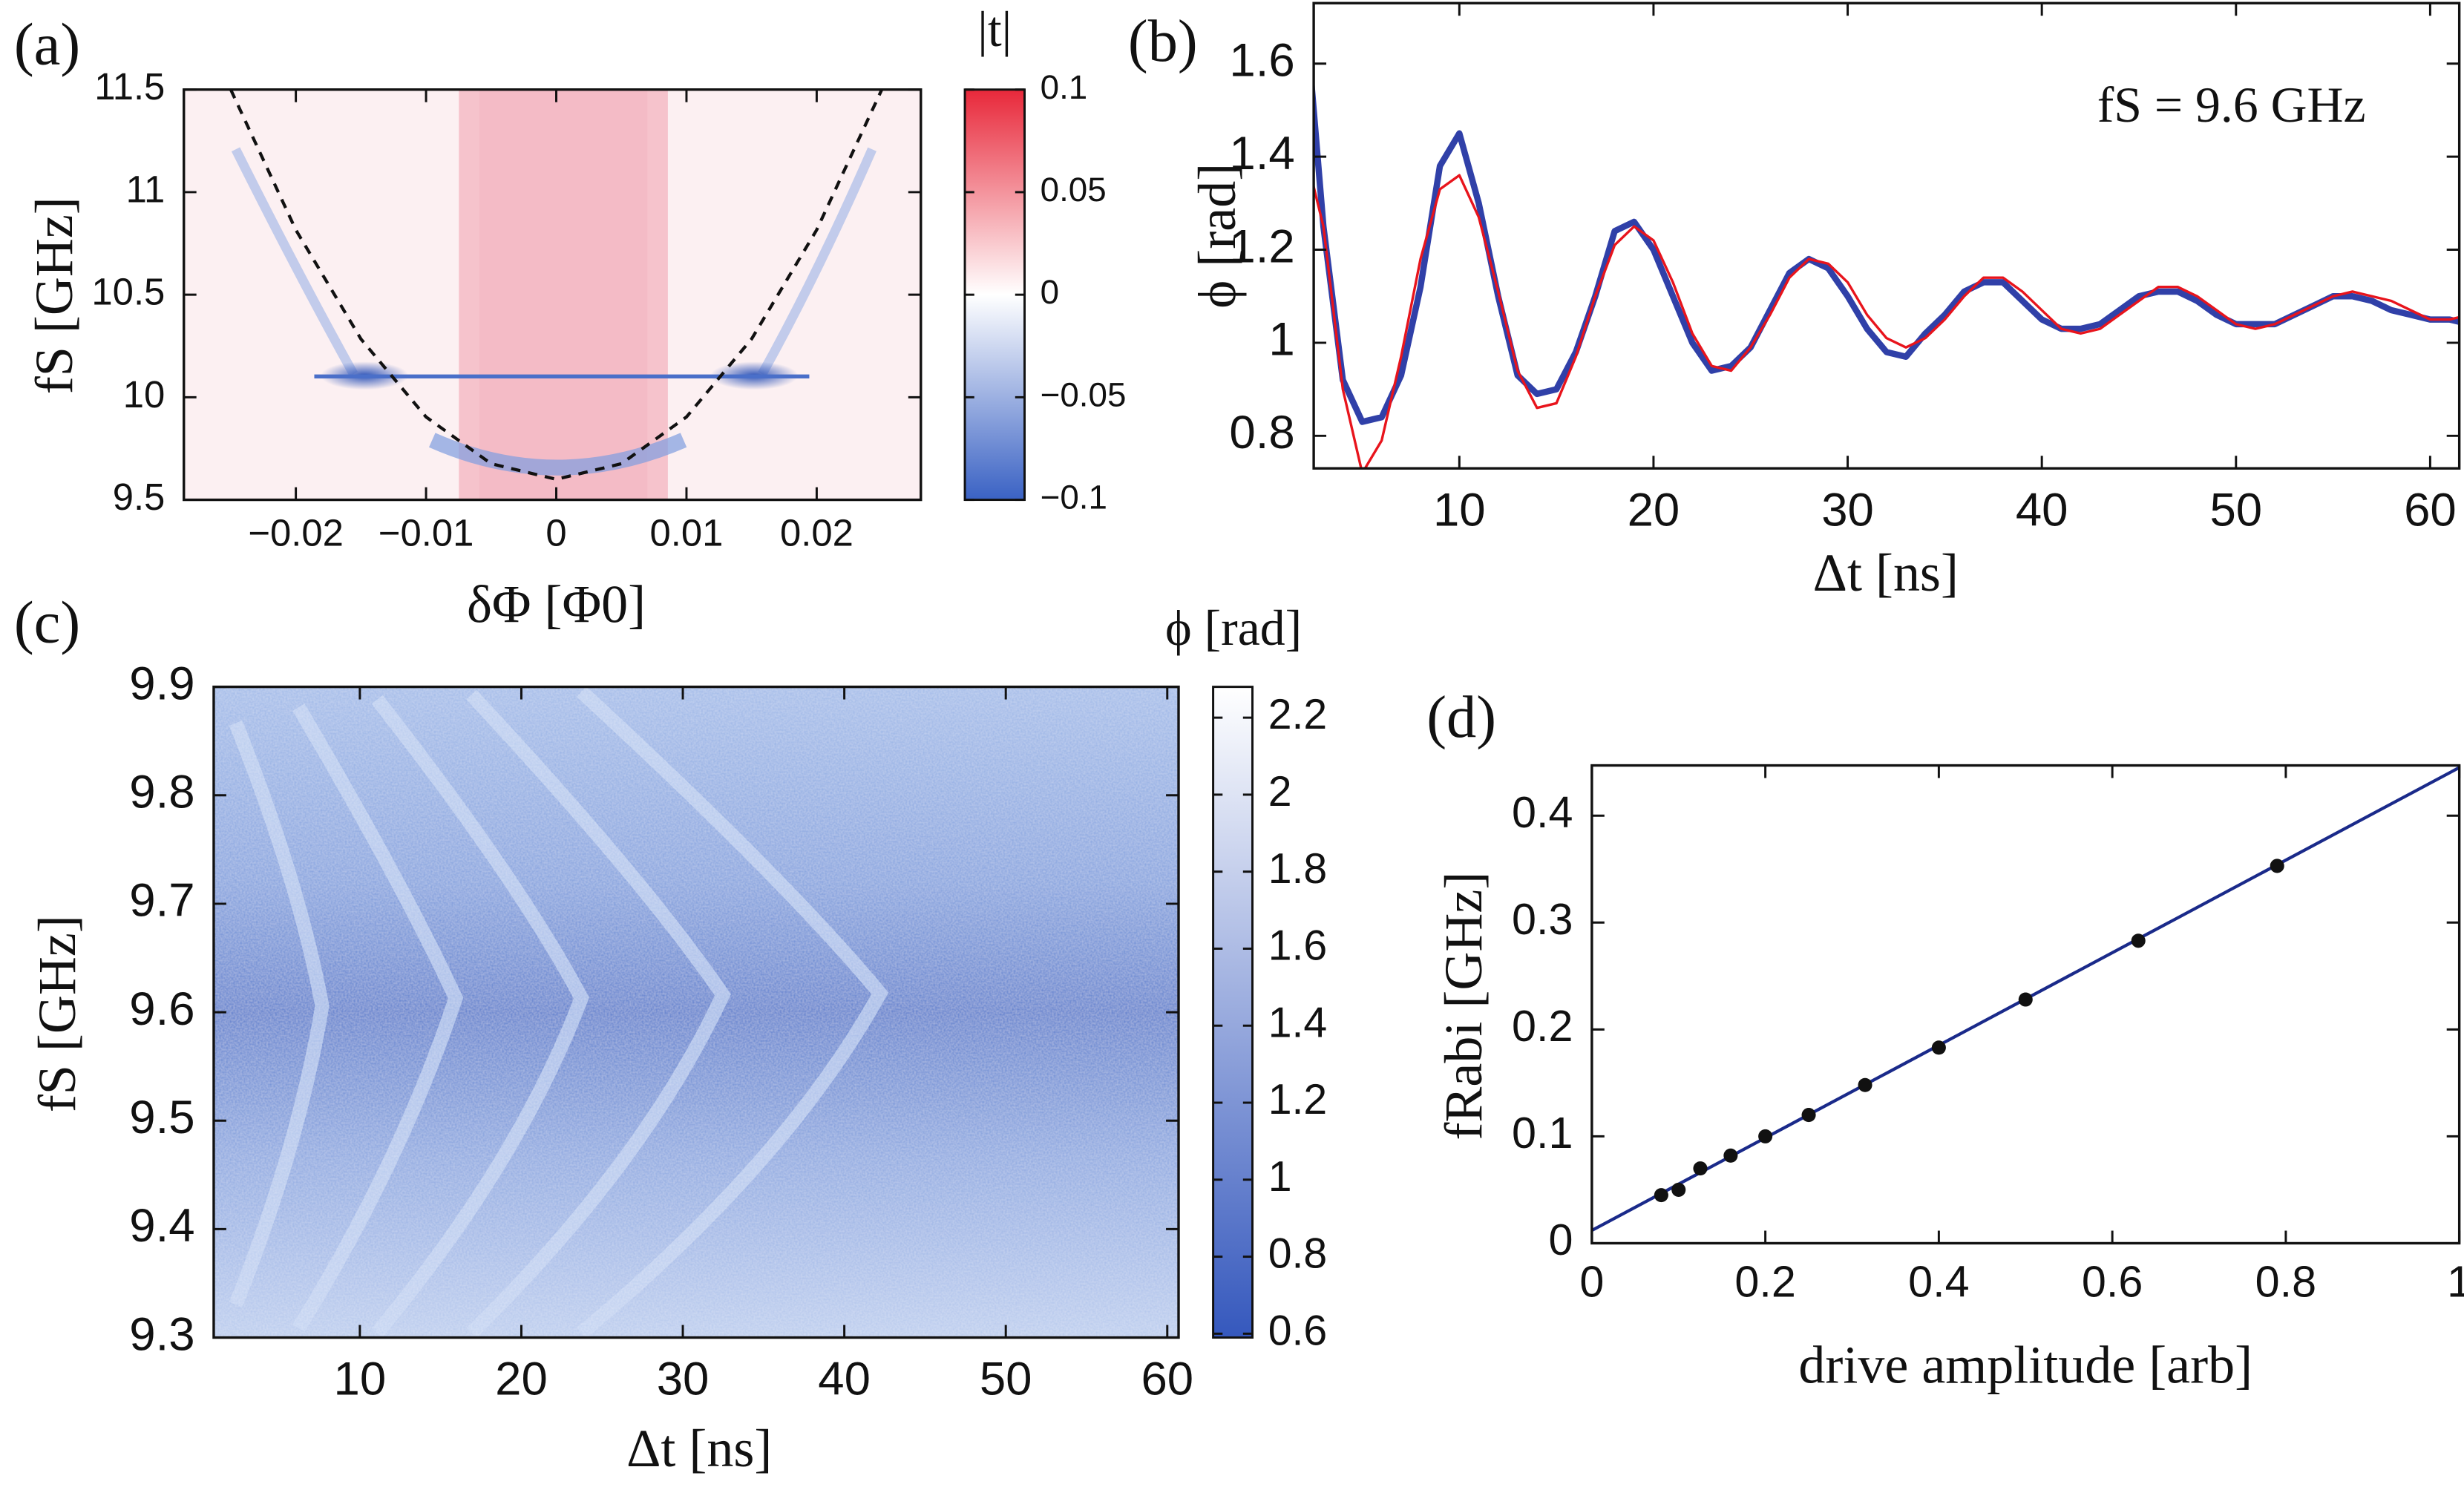 The image size is (2464, 1490). What do you see at coordinates (2285, 1281) in the screenshot?
I see `x-tick-label: 0.8` at bounding box center [2285, 1281].